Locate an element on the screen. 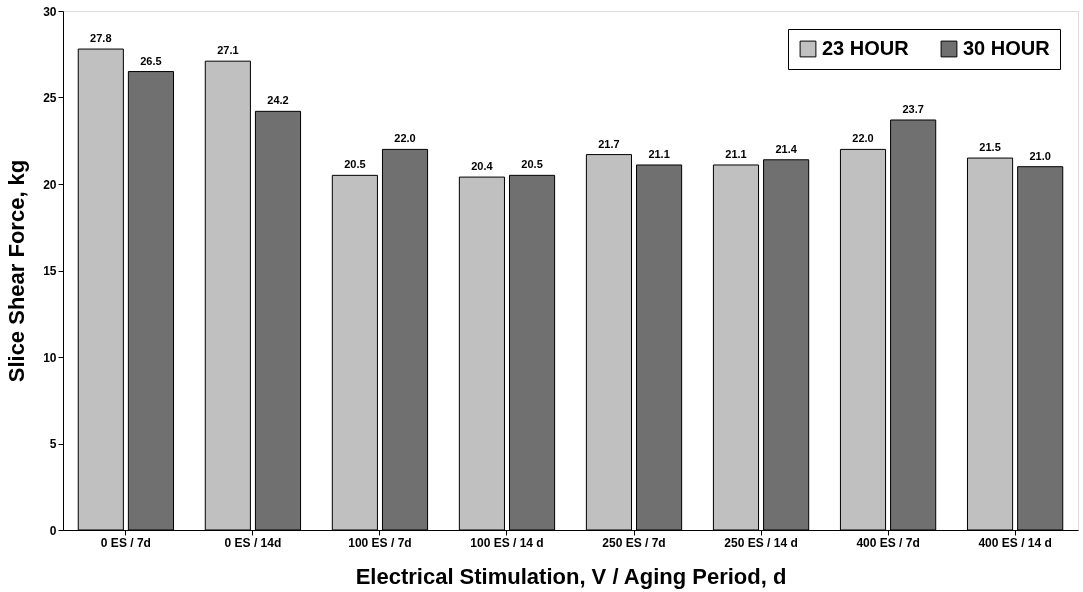 The height and width of the screenshot is (592, 1083). x-tick-label: 100 ES / 14 d is located at coordinates (507, 542).